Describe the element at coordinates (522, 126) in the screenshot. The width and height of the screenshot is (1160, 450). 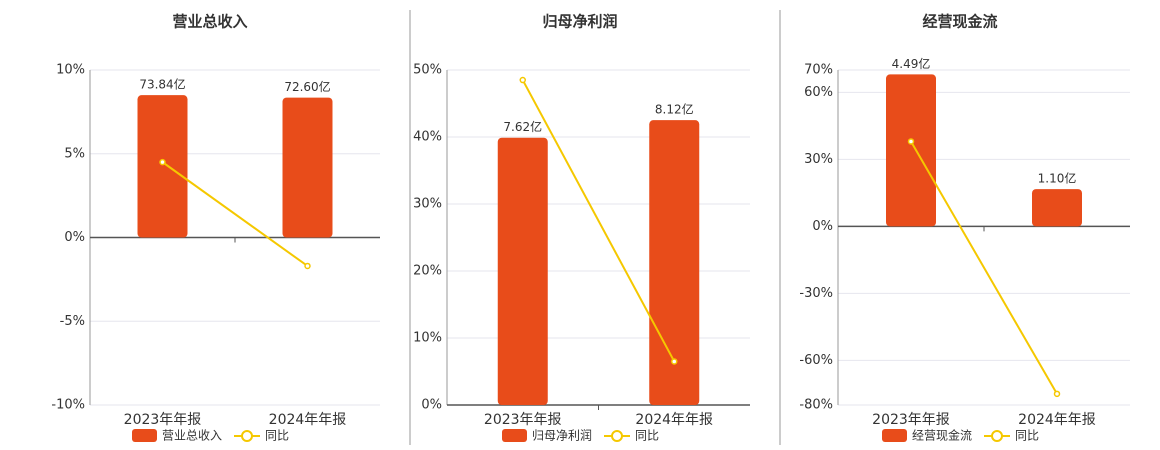
I see `value-label: 7.62亿` at that location.